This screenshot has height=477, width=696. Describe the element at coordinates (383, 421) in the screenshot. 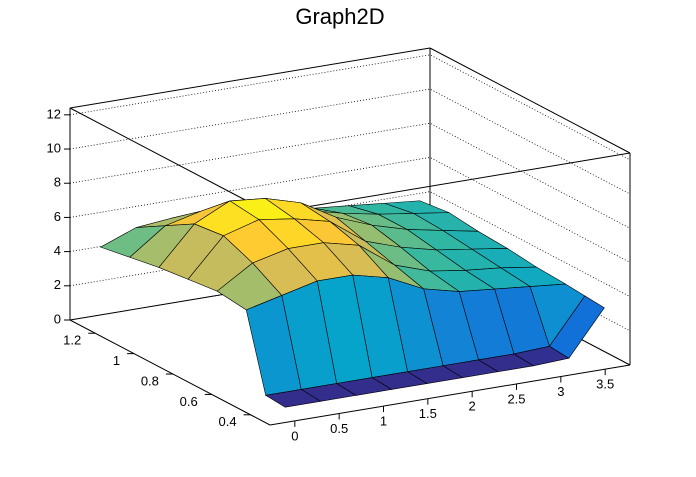

I see `x-tick-label: 1` at that location.